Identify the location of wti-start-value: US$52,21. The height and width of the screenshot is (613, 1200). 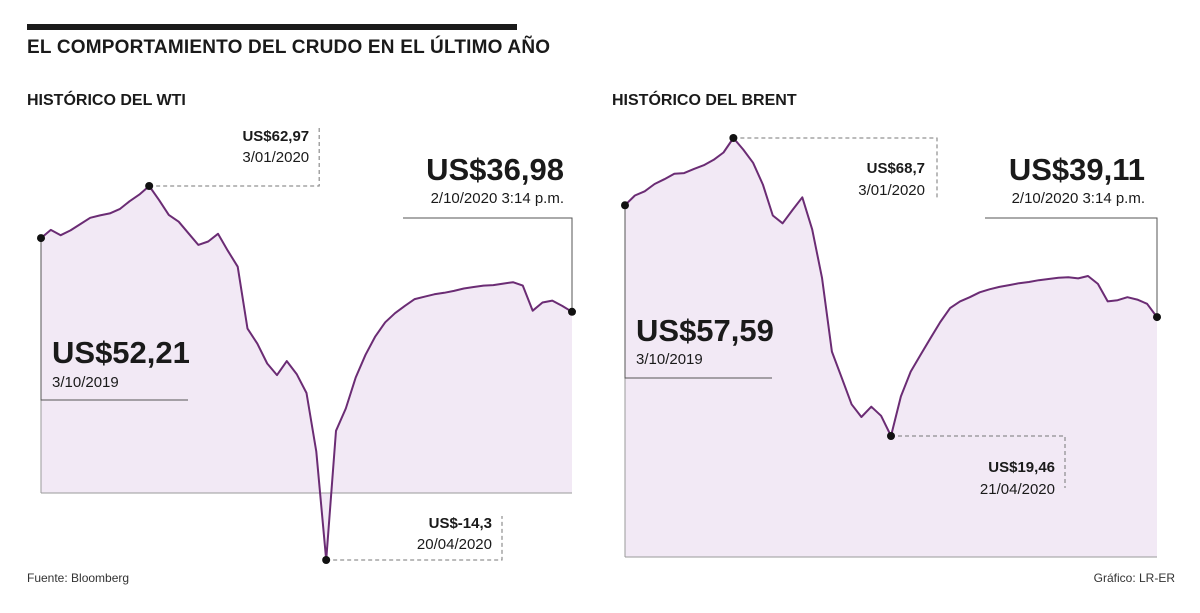
(121, 352).